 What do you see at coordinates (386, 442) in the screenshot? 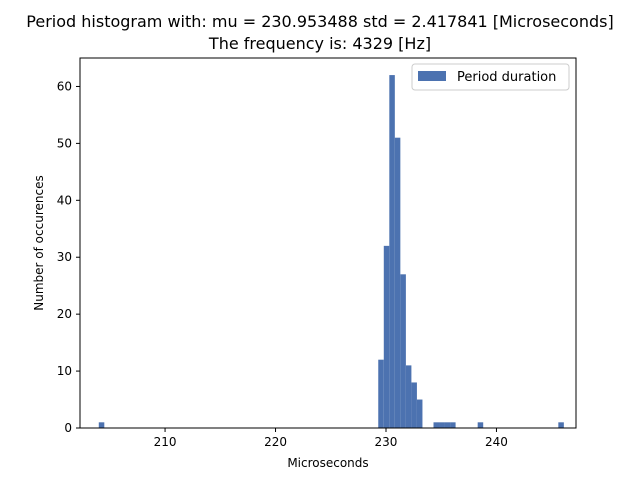
I see `x-tick-label: 230` at bounding box center [386, 442].